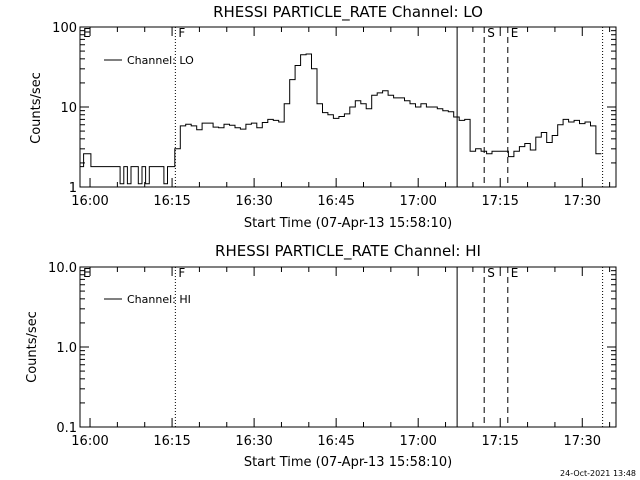 The image size is (640, 480). I want to click on chart-hi-xtick-label: 16:30, so click(253, 441).